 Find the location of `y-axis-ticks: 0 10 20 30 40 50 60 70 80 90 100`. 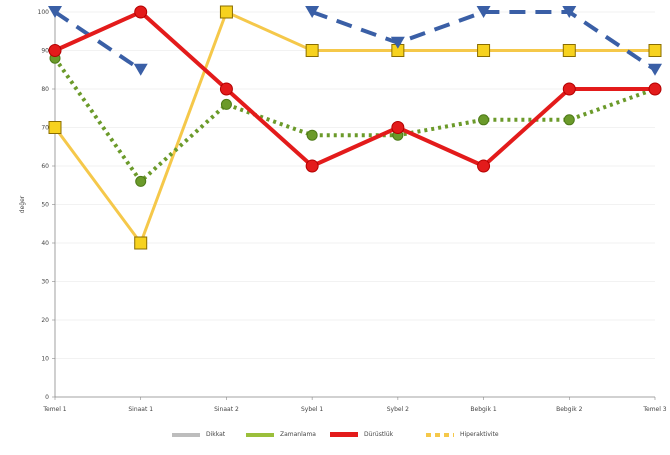

y-axis-ticks: 0 10 20 30 40 50 60 70 80 90 100 is located at coordinates (46, 205).